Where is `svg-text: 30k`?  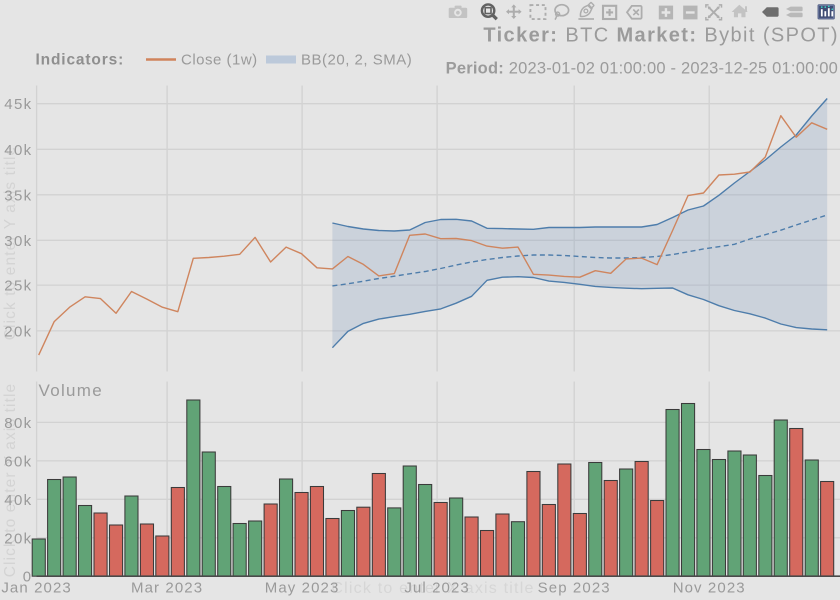
svg-text: 30k is located at coordinates (18, 241).